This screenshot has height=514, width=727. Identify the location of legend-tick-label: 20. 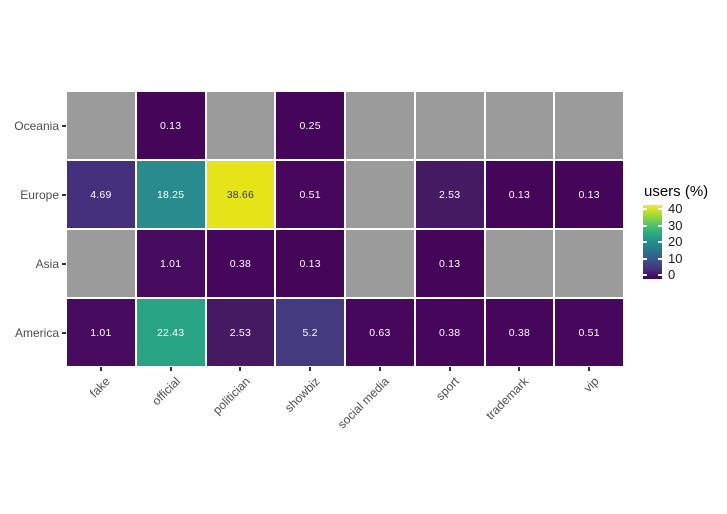
(675, 242).